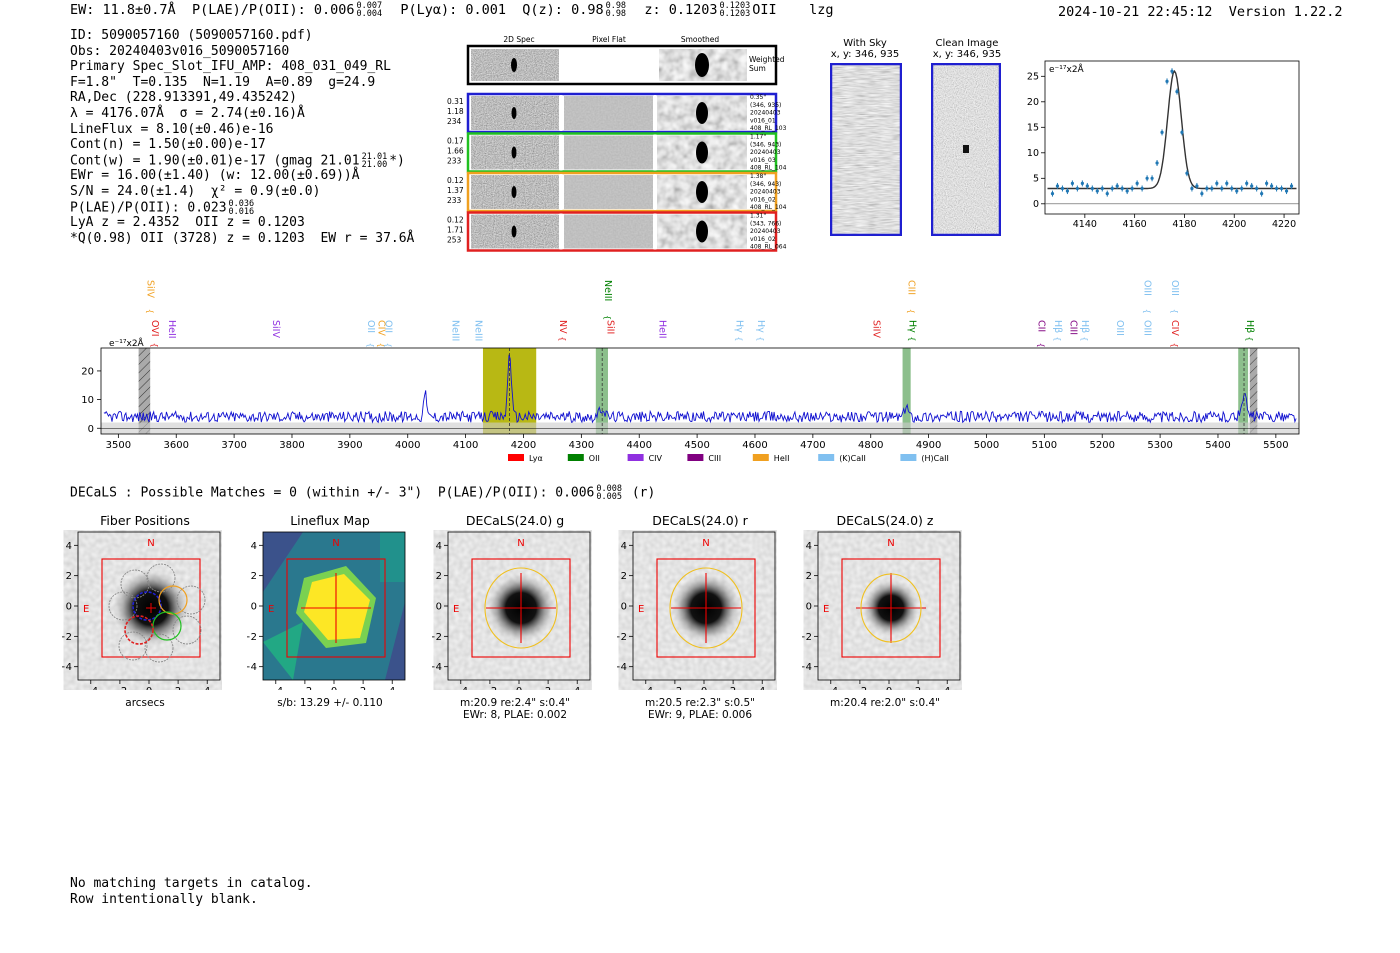 The width and height of the screenshot is (1400, 953). What do you see at coordinates (852, 458) in the screenshot?
I see `legend-label: (K)CaII` at bounding box center [852, 458].